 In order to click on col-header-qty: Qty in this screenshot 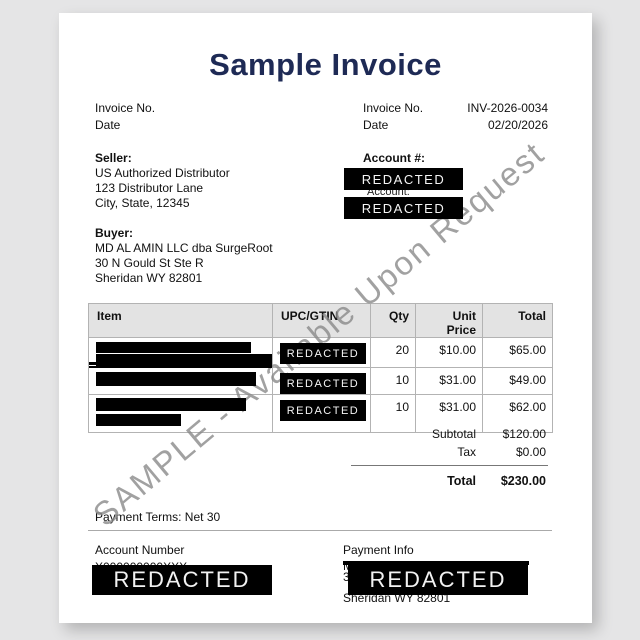, I will do `click(393, 320)`.